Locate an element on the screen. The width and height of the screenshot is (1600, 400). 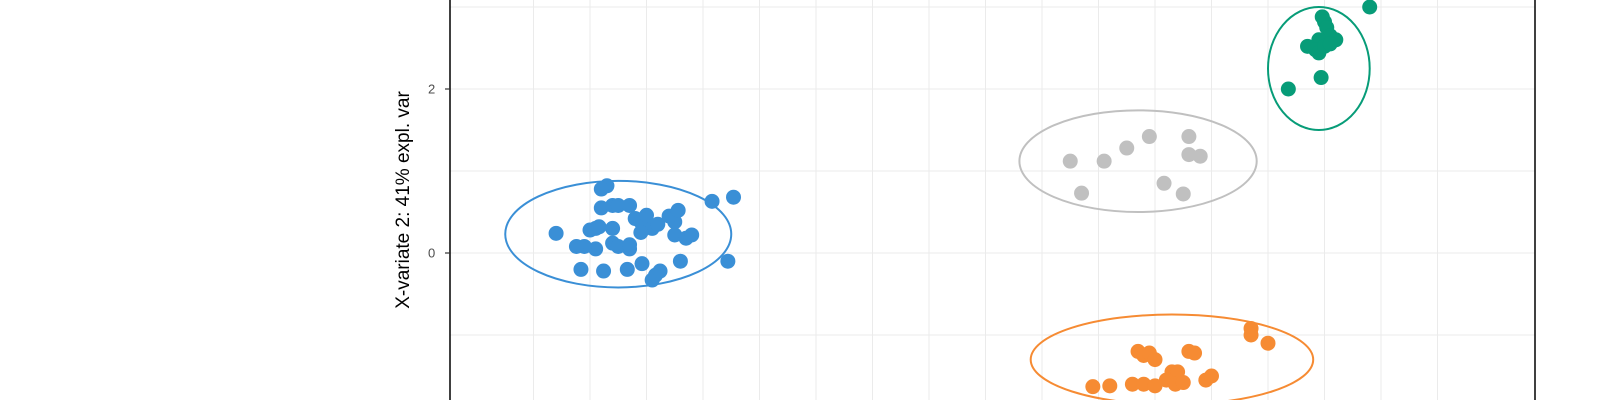
y-tick-label: 0 is located at coordinates (432, 253).